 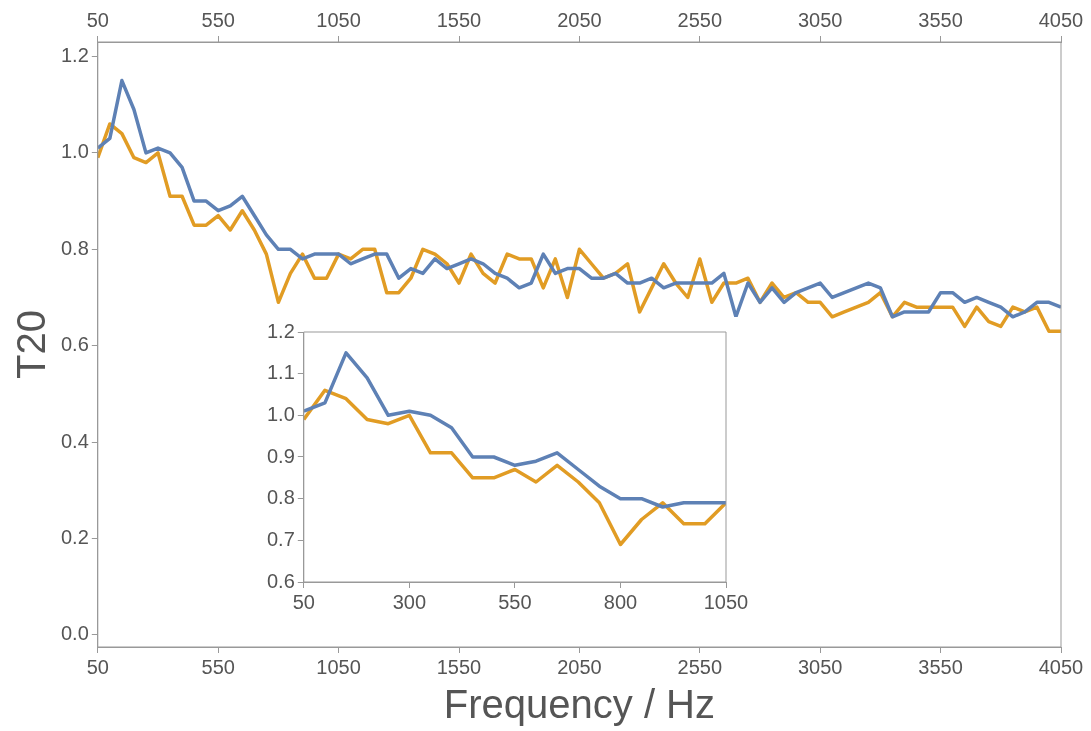 What do you see at coordinates (459, 19) in the screenshot?
I see `x2-tick-label: 1550` at bounding box center [459, 19].